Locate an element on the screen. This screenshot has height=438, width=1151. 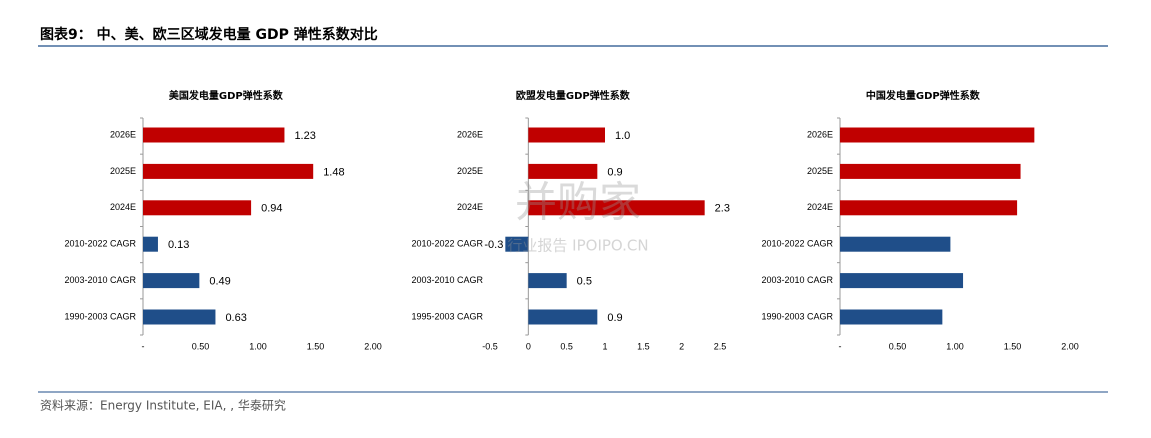
data-label: 2.3 is located at coordinates (722, 209).